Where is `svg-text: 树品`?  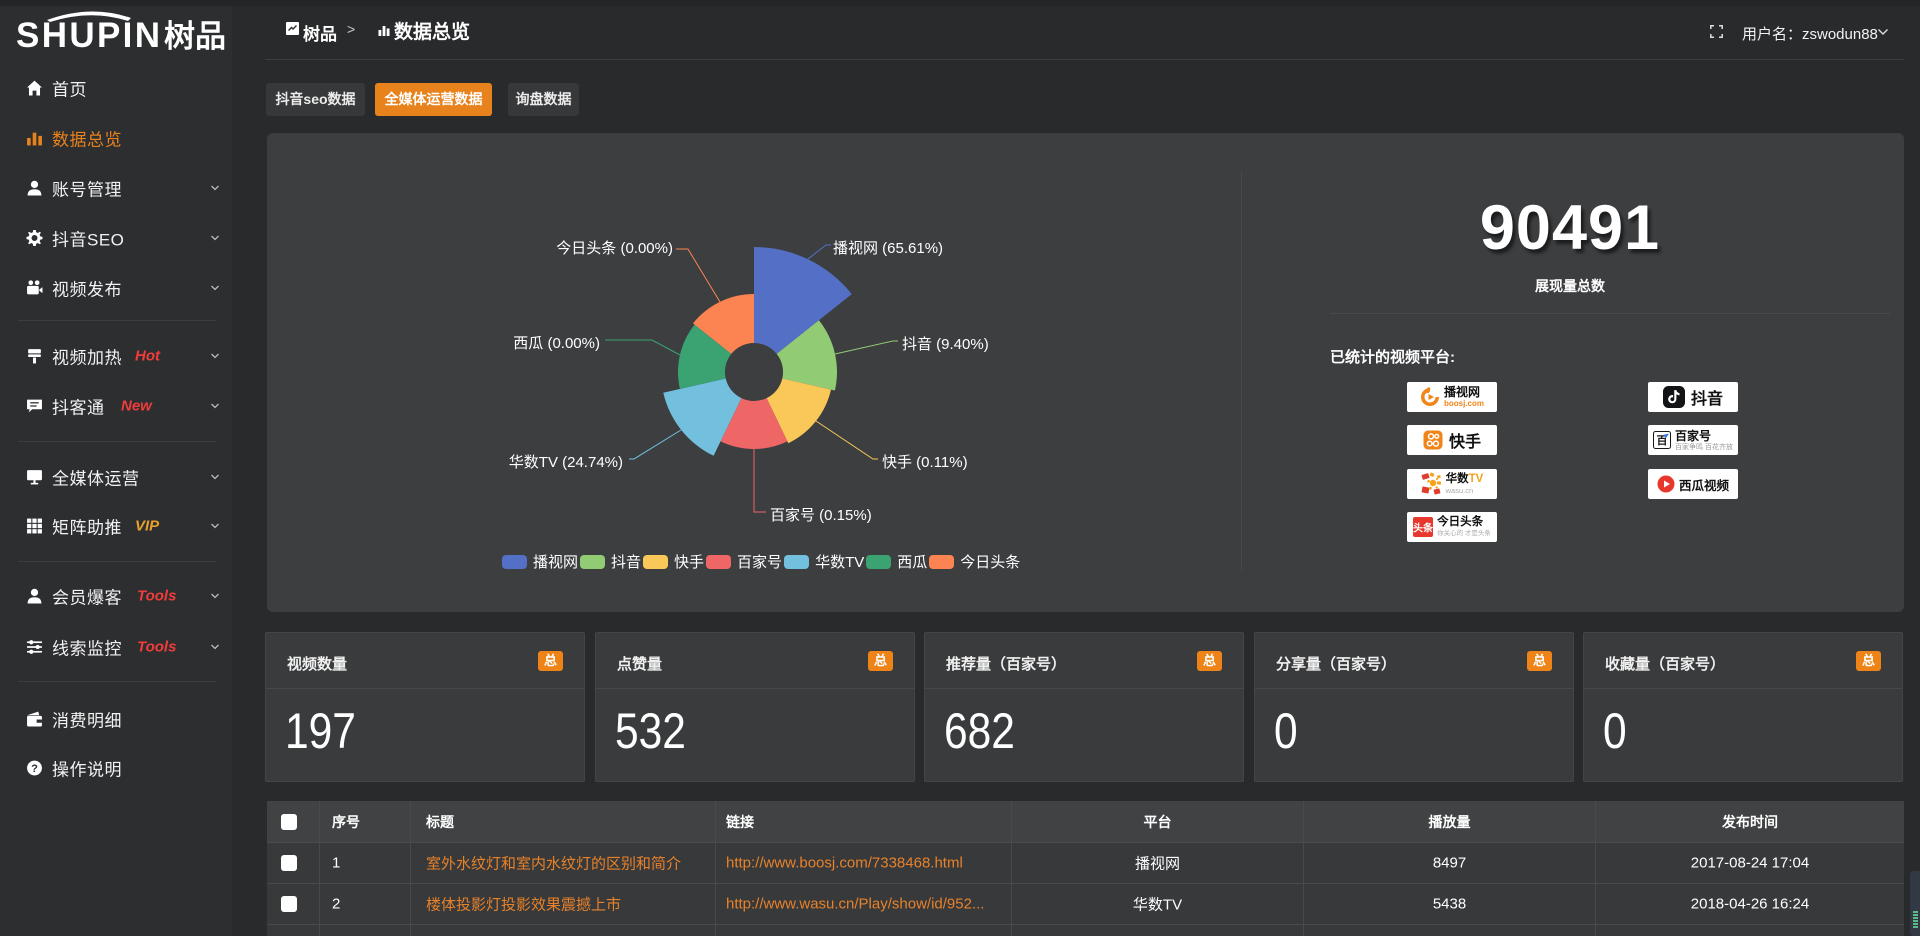
svg-text: 树品 is located at coordinates (195, 35).